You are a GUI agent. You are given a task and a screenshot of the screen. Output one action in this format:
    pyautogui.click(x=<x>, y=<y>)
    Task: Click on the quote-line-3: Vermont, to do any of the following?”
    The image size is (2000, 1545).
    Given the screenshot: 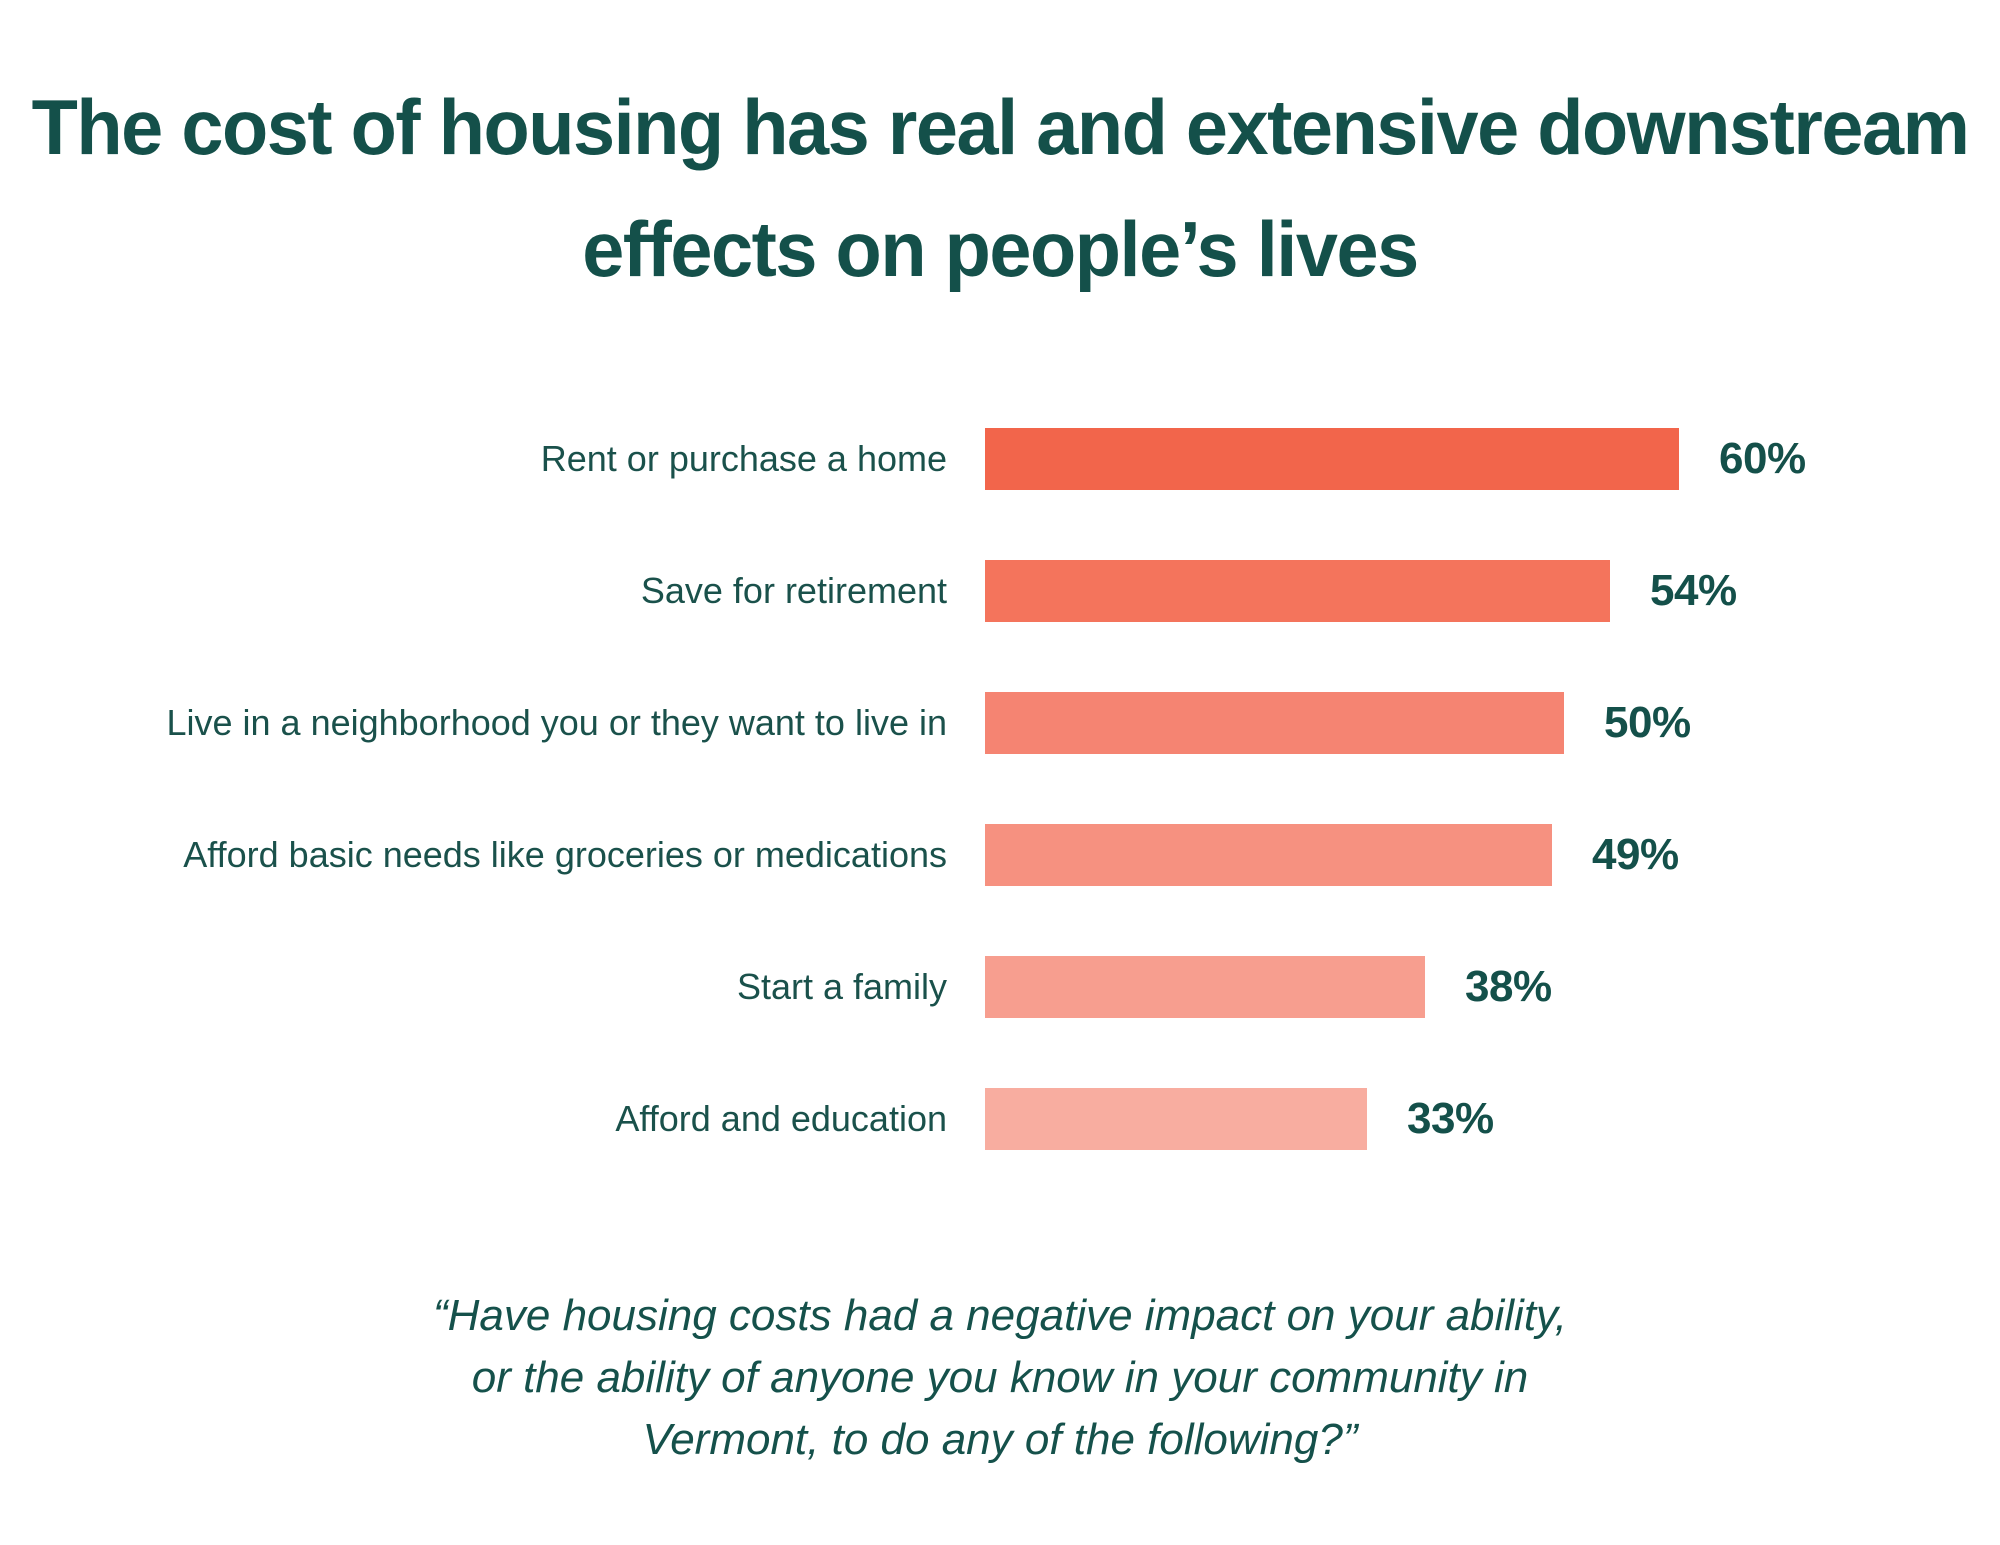 What is the action you would take?
    pyautogui.click(x=1000, y=1439)
    